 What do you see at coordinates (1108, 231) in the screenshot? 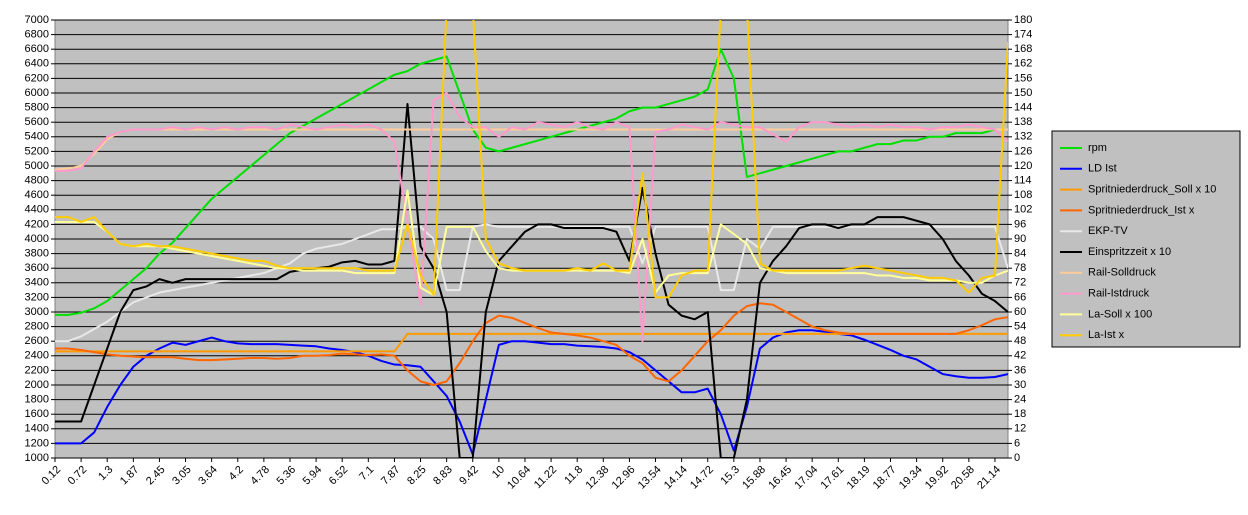
I see `legend-label: EKP-TV` at bounding box center [1108, 231].